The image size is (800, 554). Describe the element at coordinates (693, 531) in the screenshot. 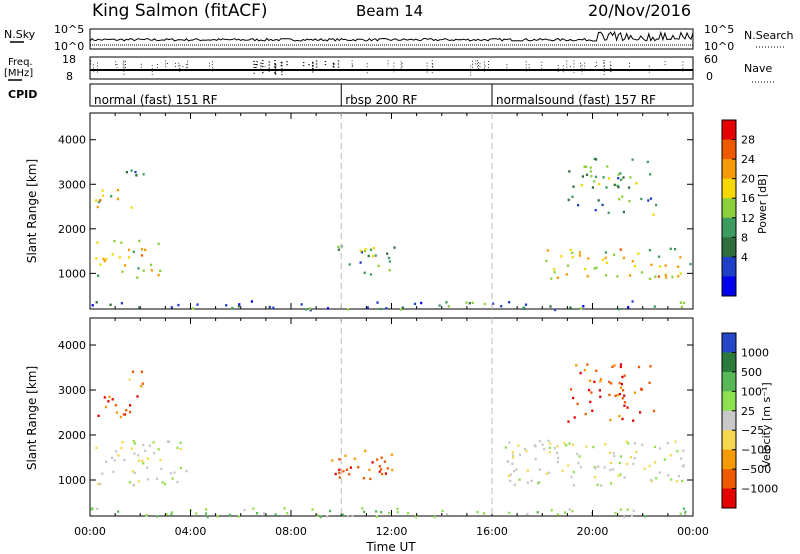

I see `time-tick-label: 00:00` at that location.